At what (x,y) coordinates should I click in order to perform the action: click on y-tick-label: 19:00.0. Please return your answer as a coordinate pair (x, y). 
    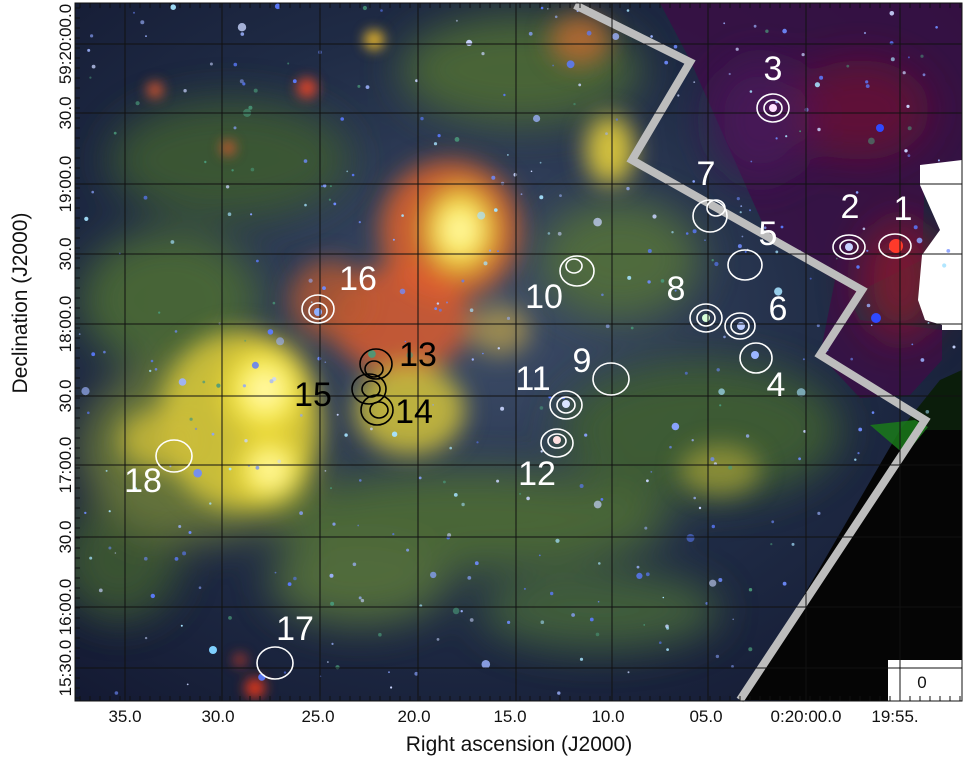
    Looking at the image, I should click on (65, 184).